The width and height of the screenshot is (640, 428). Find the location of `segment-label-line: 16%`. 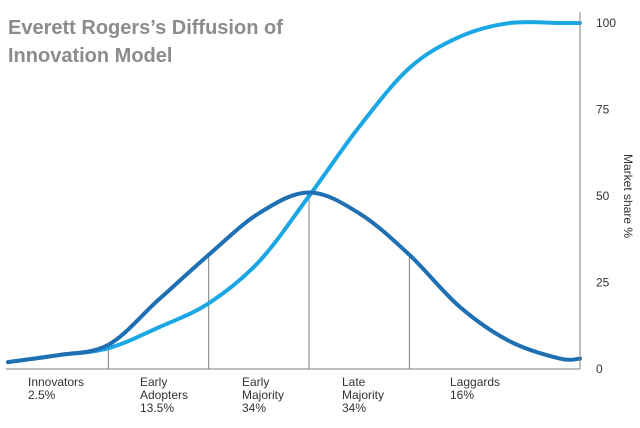

segment-label-line: 16% is located at coordinates (462, 395).